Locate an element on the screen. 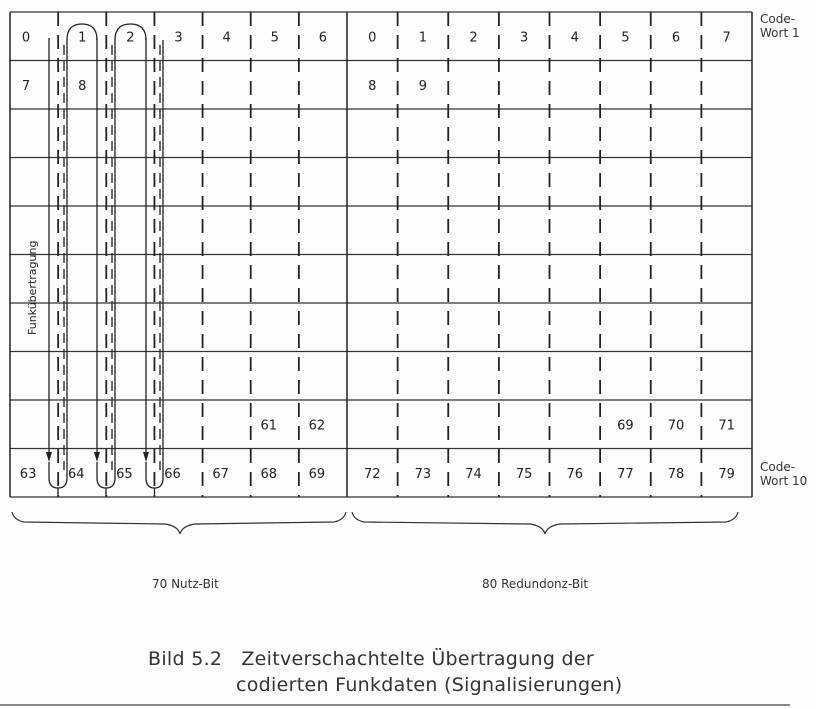 Image resolution: width=816 pixels, height=709 pixels. payload-bits-label: 70 Nutz-Bit is located at coordinates (185, 584).